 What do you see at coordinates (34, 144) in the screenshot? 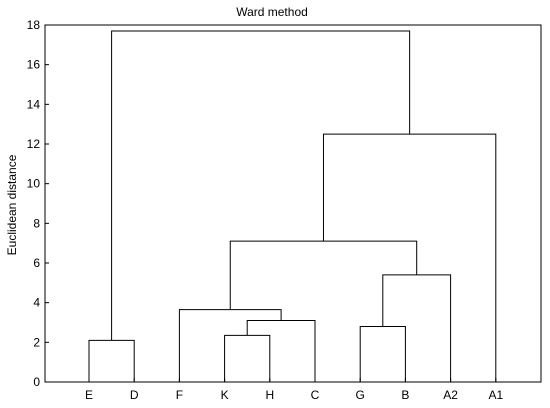
I see `y-tick-label: 12` at bounding box center [34, 144].